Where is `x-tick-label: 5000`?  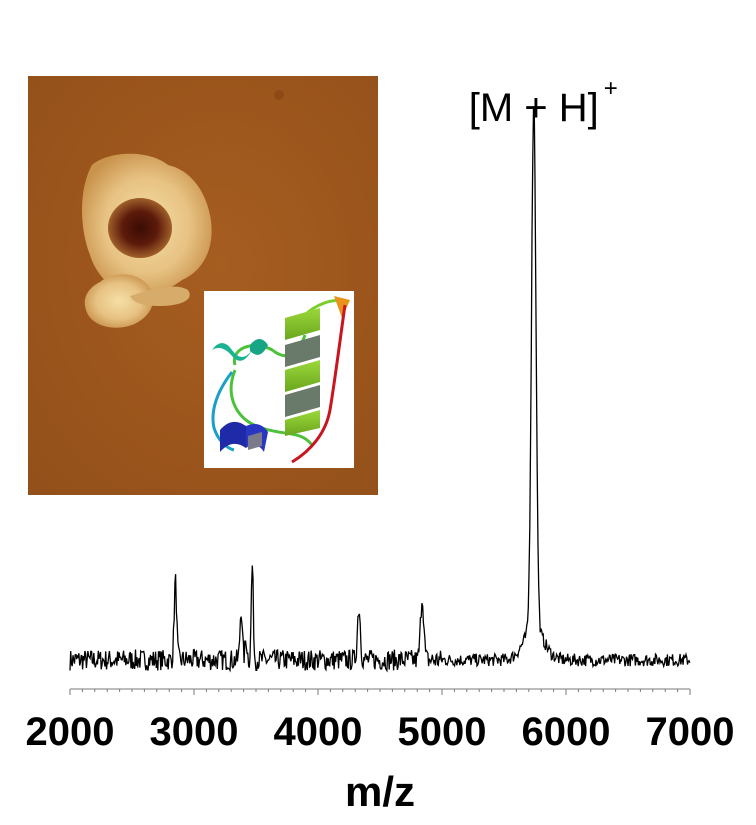
x-tick-label: 5000 is located at coordinates (442, 732).